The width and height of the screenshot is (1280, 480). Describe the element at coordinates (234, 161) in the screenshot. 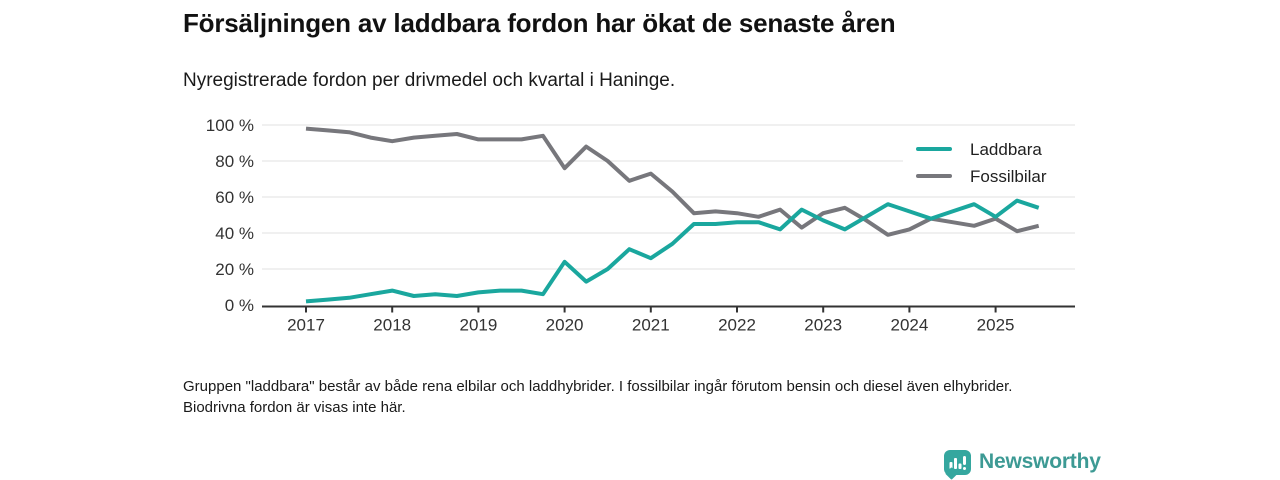

I see `y-tick-label: 80 %` at that location.